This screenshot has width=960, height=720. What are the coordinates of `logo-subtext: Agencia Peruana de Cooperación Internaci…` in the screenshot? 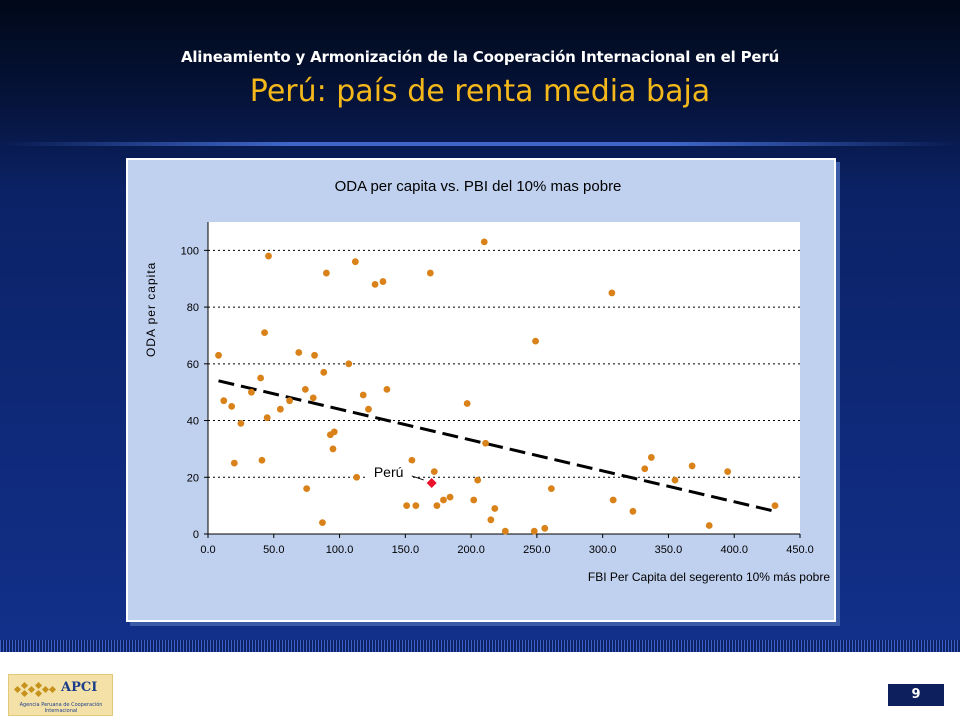 It's located at (61, 708).